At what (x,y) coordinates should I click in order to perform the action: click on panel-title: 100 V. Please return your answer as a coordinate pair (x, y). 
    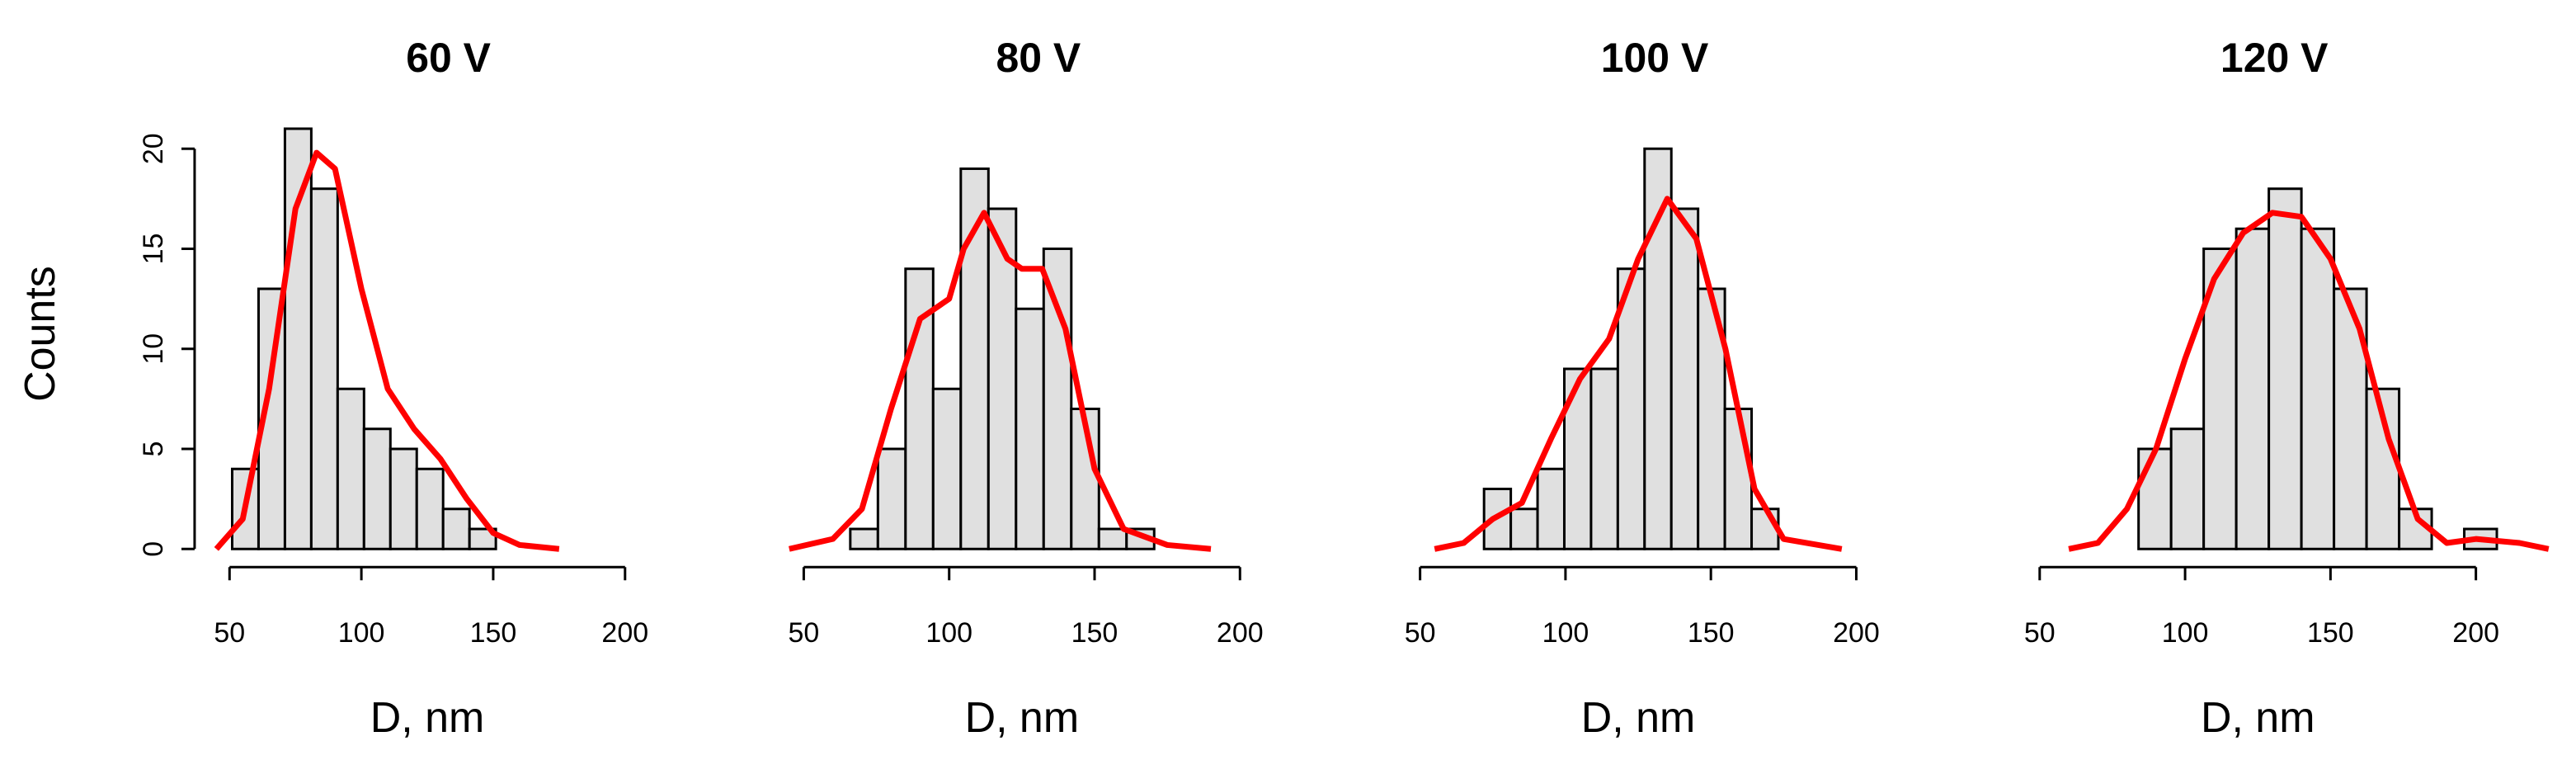
    Looking at the image, I should click on (1655, 58).